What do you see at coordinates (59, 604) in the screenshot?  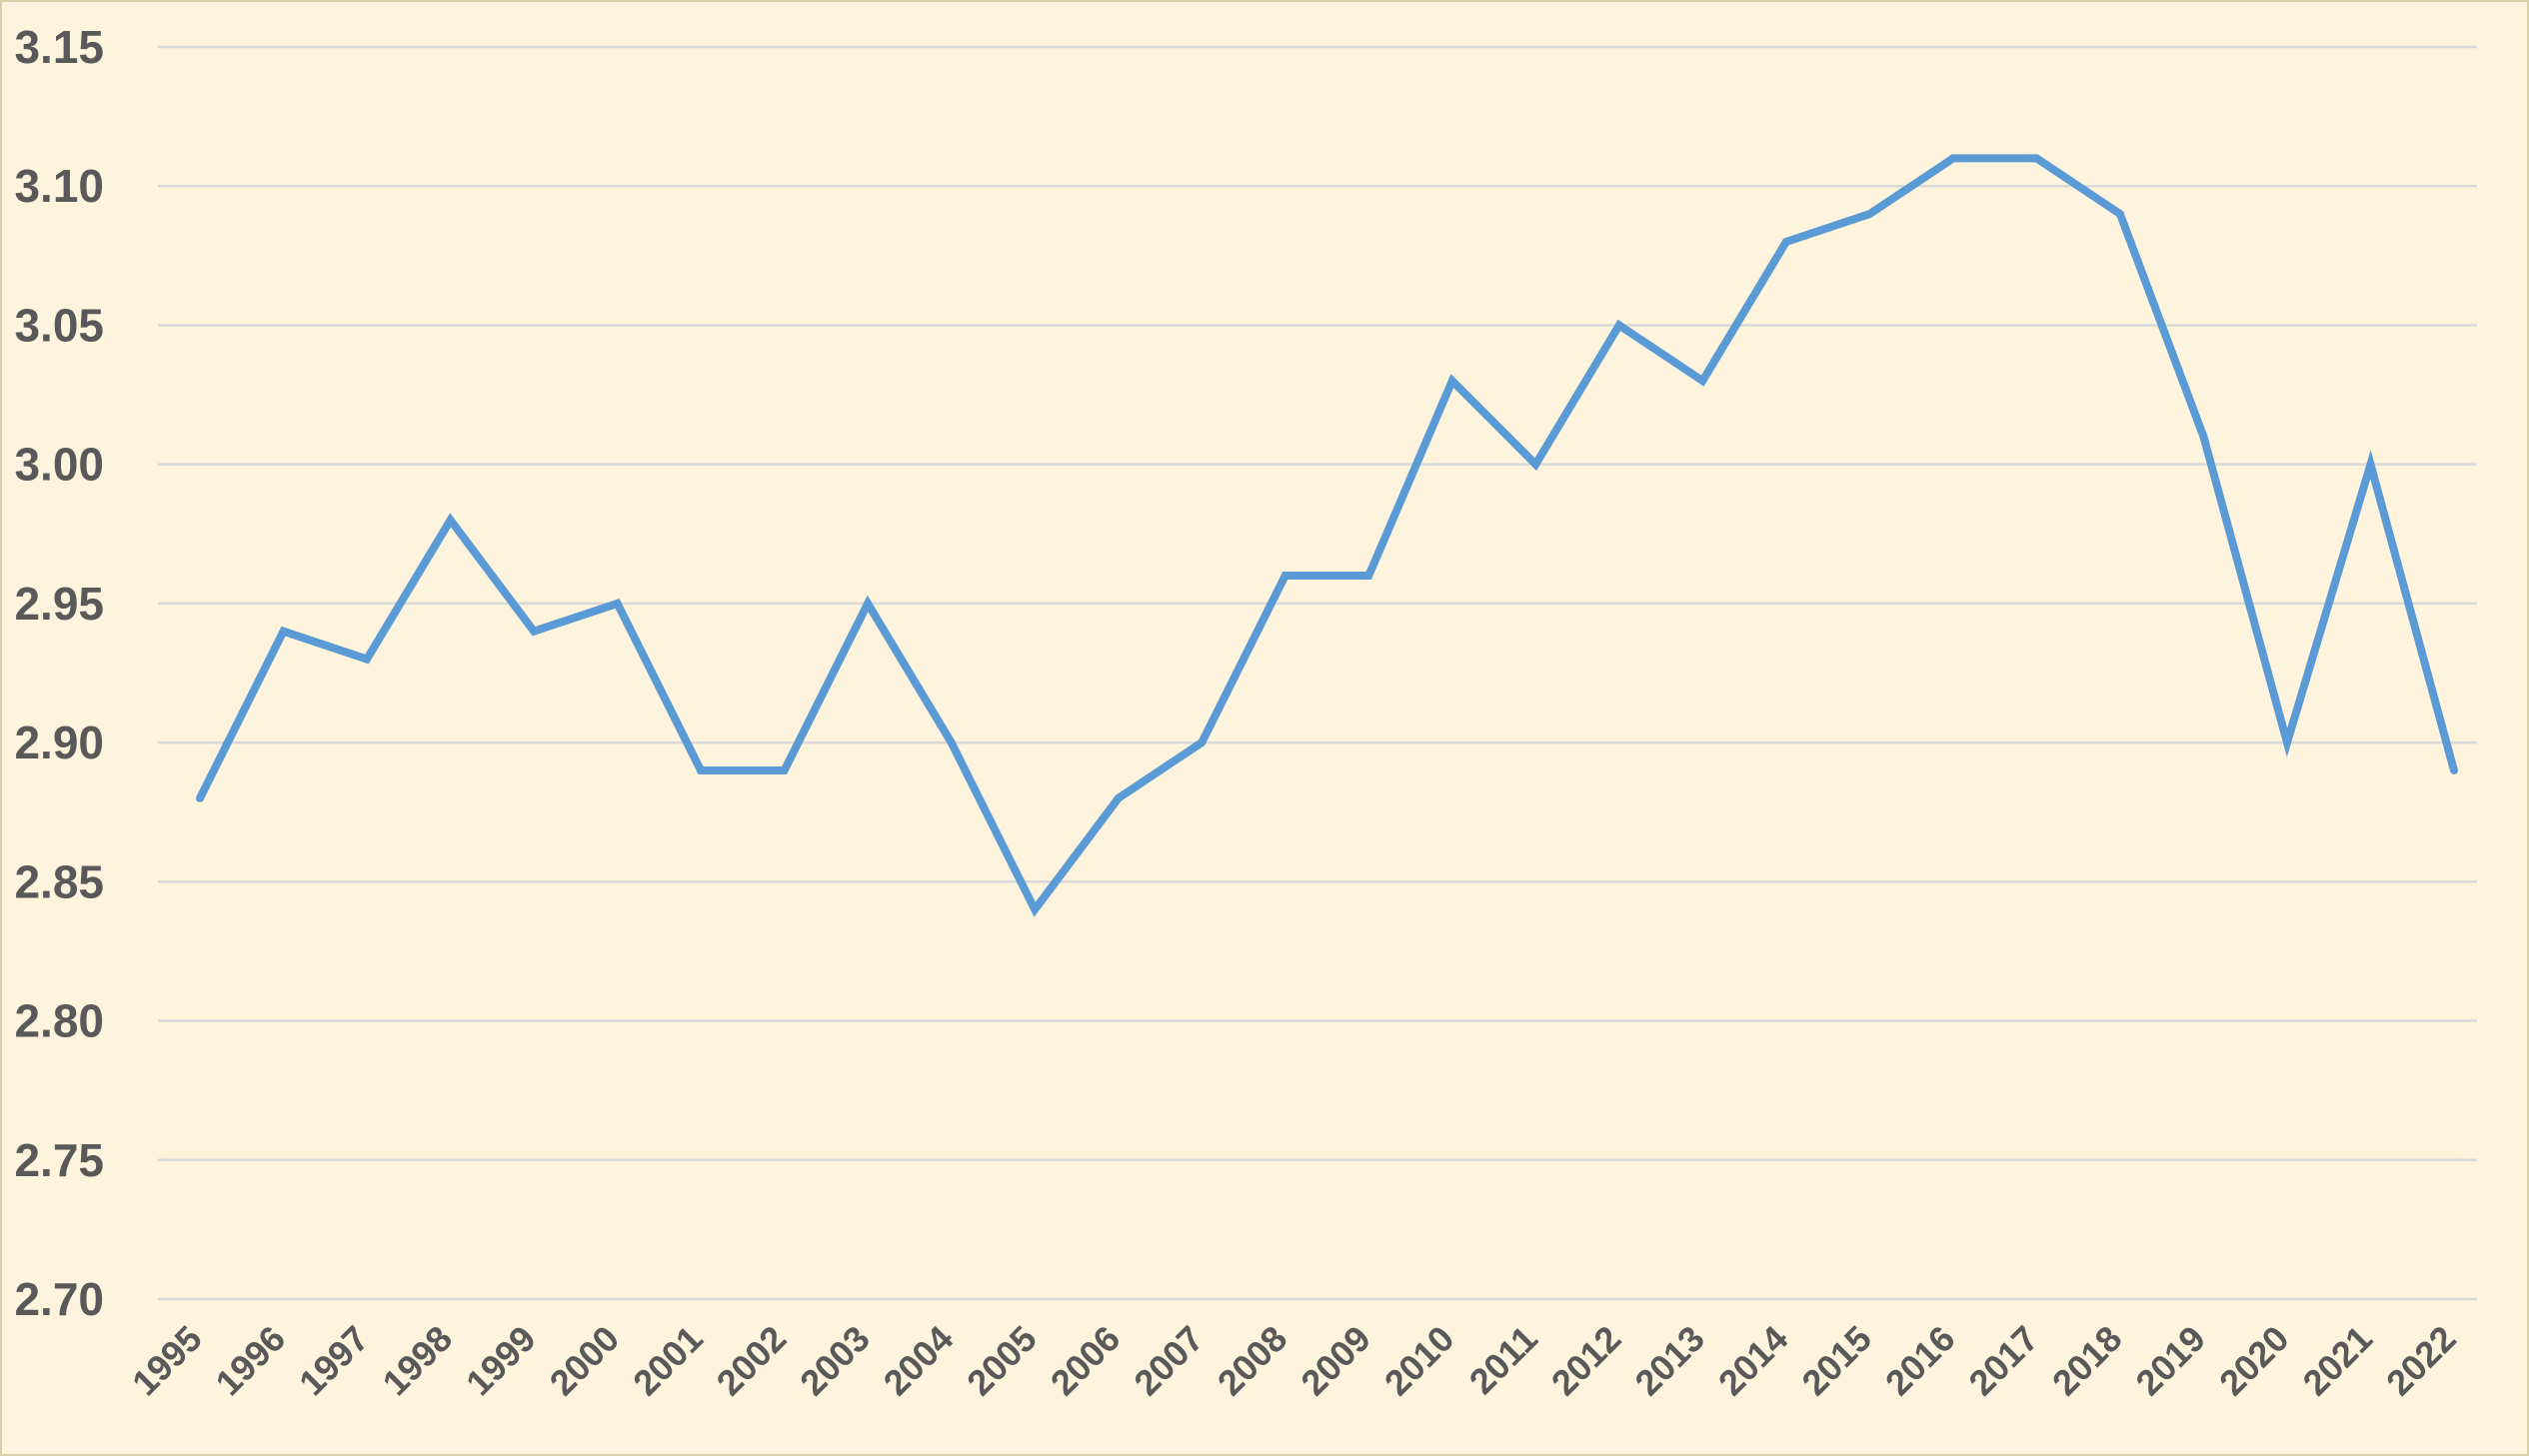 I see `y-tick-label: 2.95` at bounding box center [59, 604].